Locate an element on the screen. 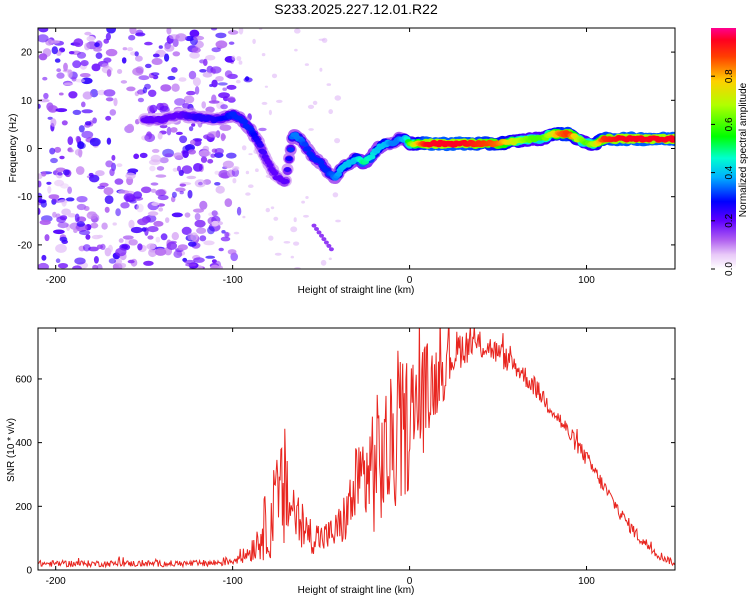 Image resolution: width=750 pixels, height=600 pixels. colorbar-gradient is located at coordinates (723, 148).